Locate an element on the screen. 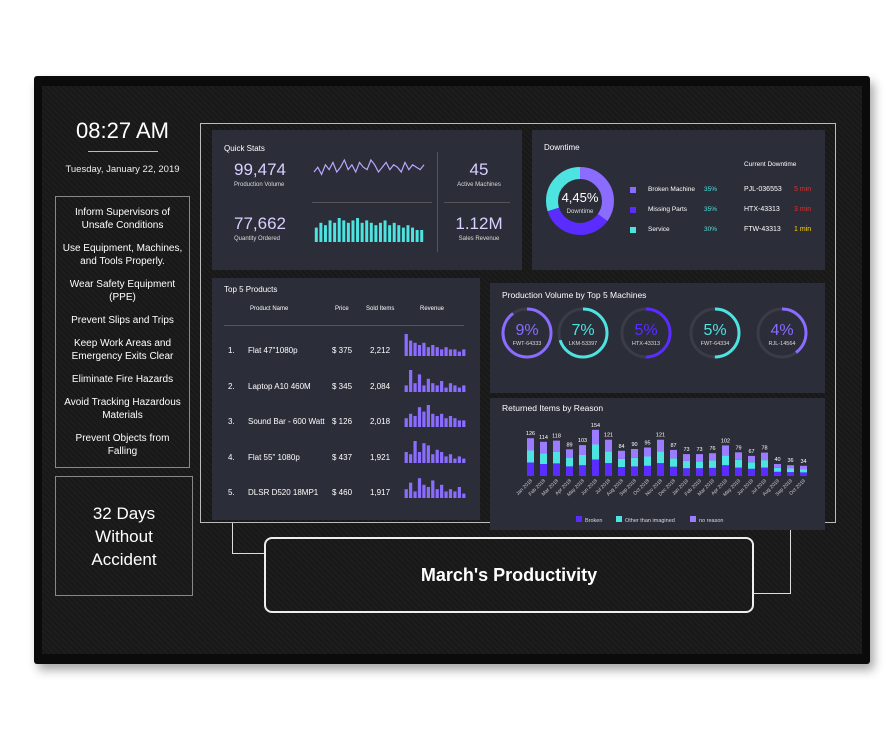  total-label: 102 is located at coordinates (725, 441).